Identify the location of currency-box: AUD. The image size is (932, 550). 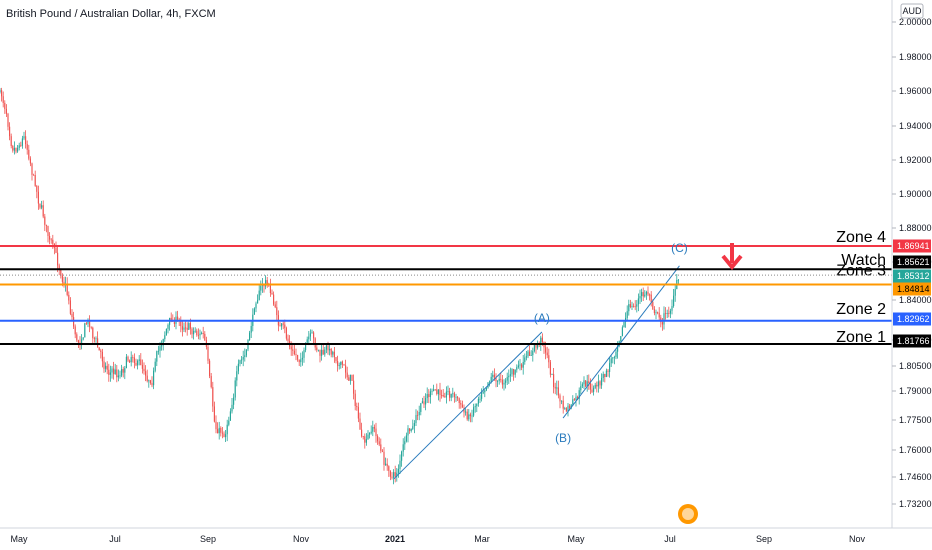
(912, 11).